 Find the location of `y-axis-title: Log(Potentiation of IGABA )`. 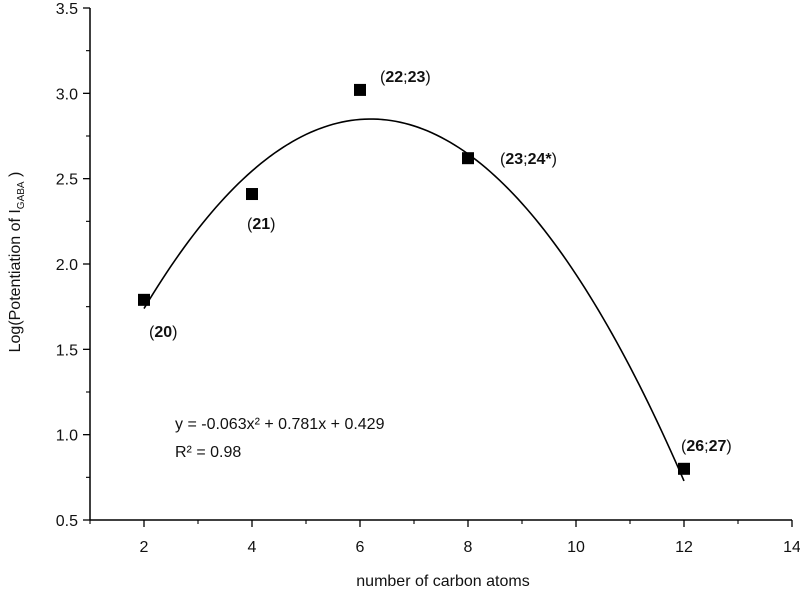

y-axis-title: Log(Potentiation of IGABA ) is located at coordinates (17, 262).